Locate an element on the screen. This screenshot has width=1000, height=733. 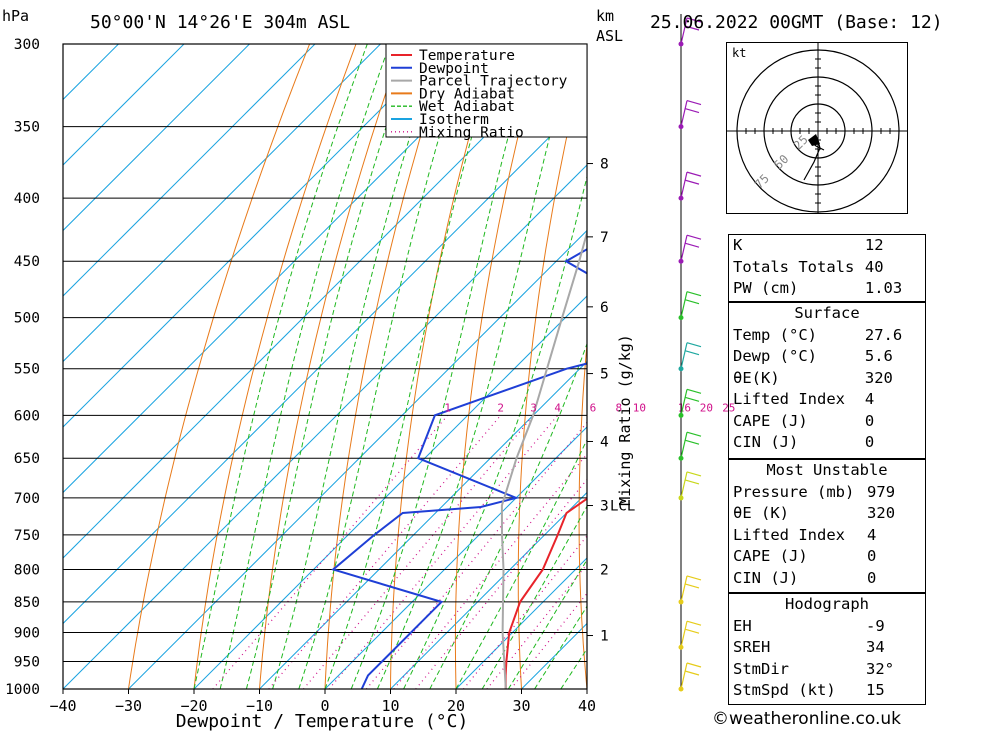
pressure-tick-label: 800 is located at coordinates (27, 570).